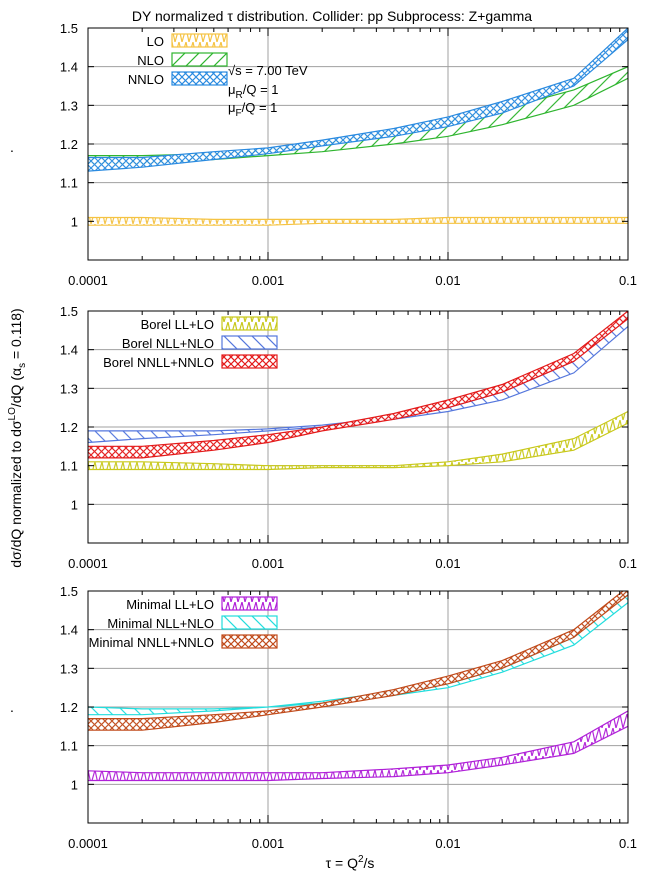 This screenshot has width=656, height=880. I want to click on band-lo, so click(358, 221).